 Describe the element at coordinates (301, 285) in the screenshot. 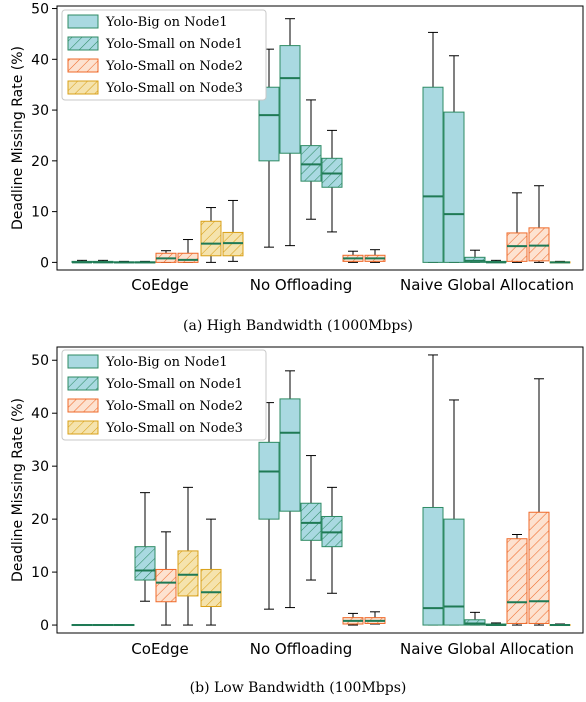

I see `category-label-no-offloading: No Offloading` at that location.